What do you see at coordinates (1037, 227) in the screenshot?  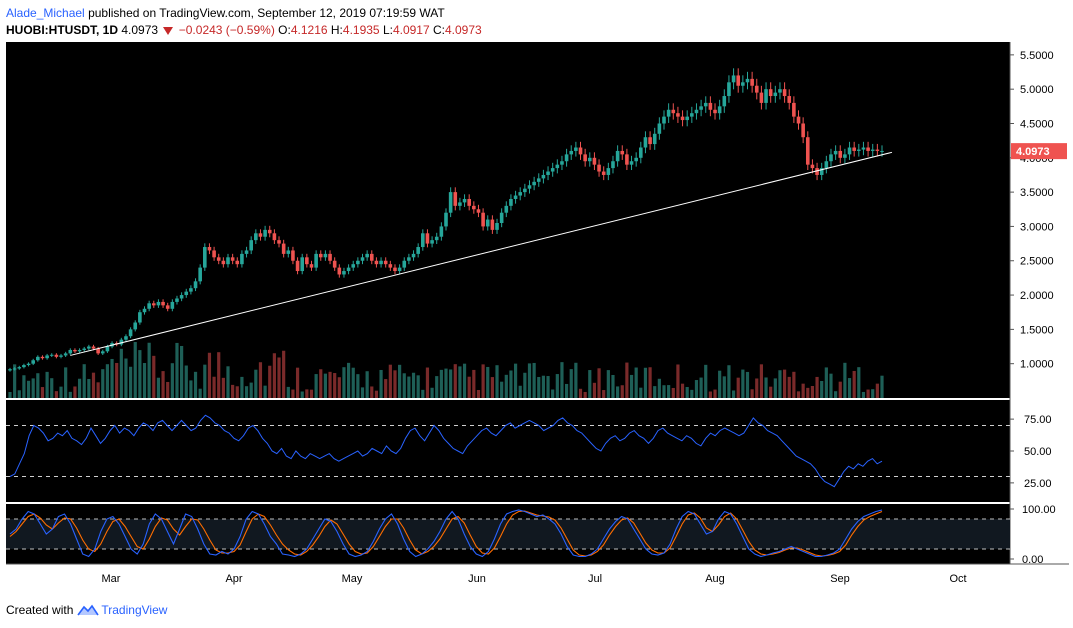 I see `price-tick-label: 3.0000` at bounding box center [1037, 227].